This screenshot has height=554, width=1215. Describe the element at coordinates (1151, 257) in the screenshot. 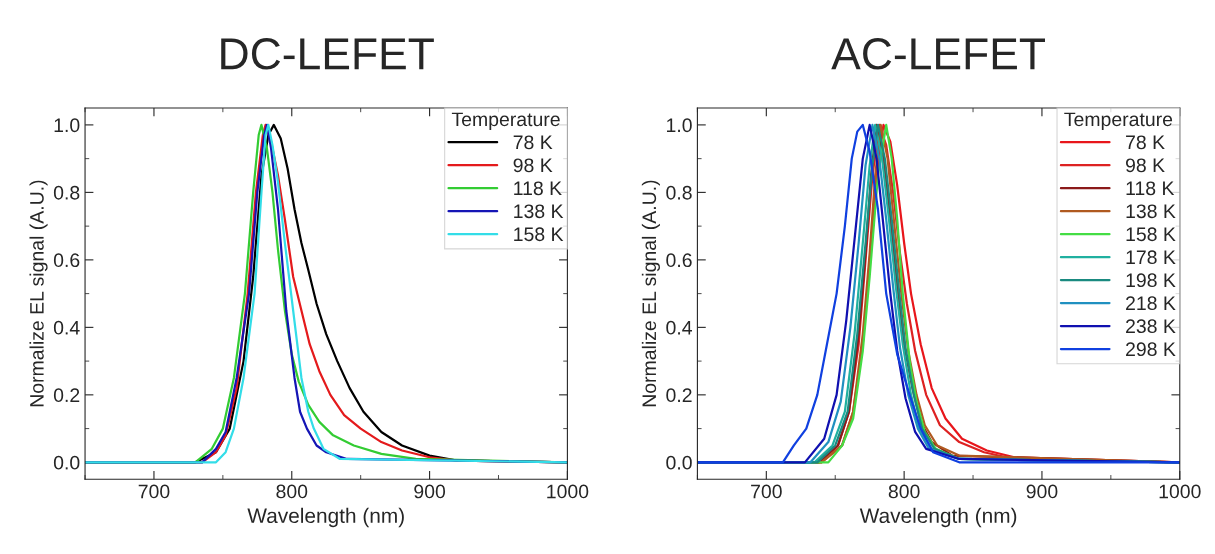

I see `legend-label: 178 K` at that location.